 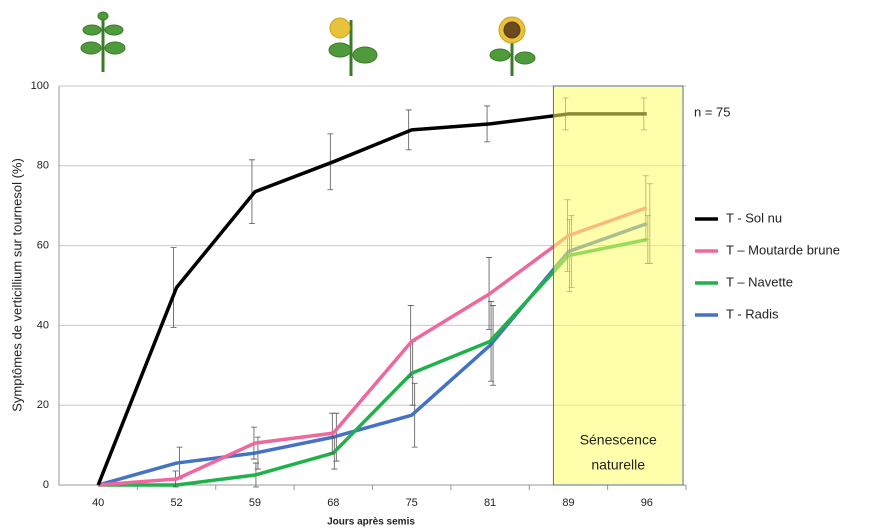 What do you see at coordinates (712, 111) in the screenshot?
I see `annotation: n = 75` at bounding box center [712, 111].